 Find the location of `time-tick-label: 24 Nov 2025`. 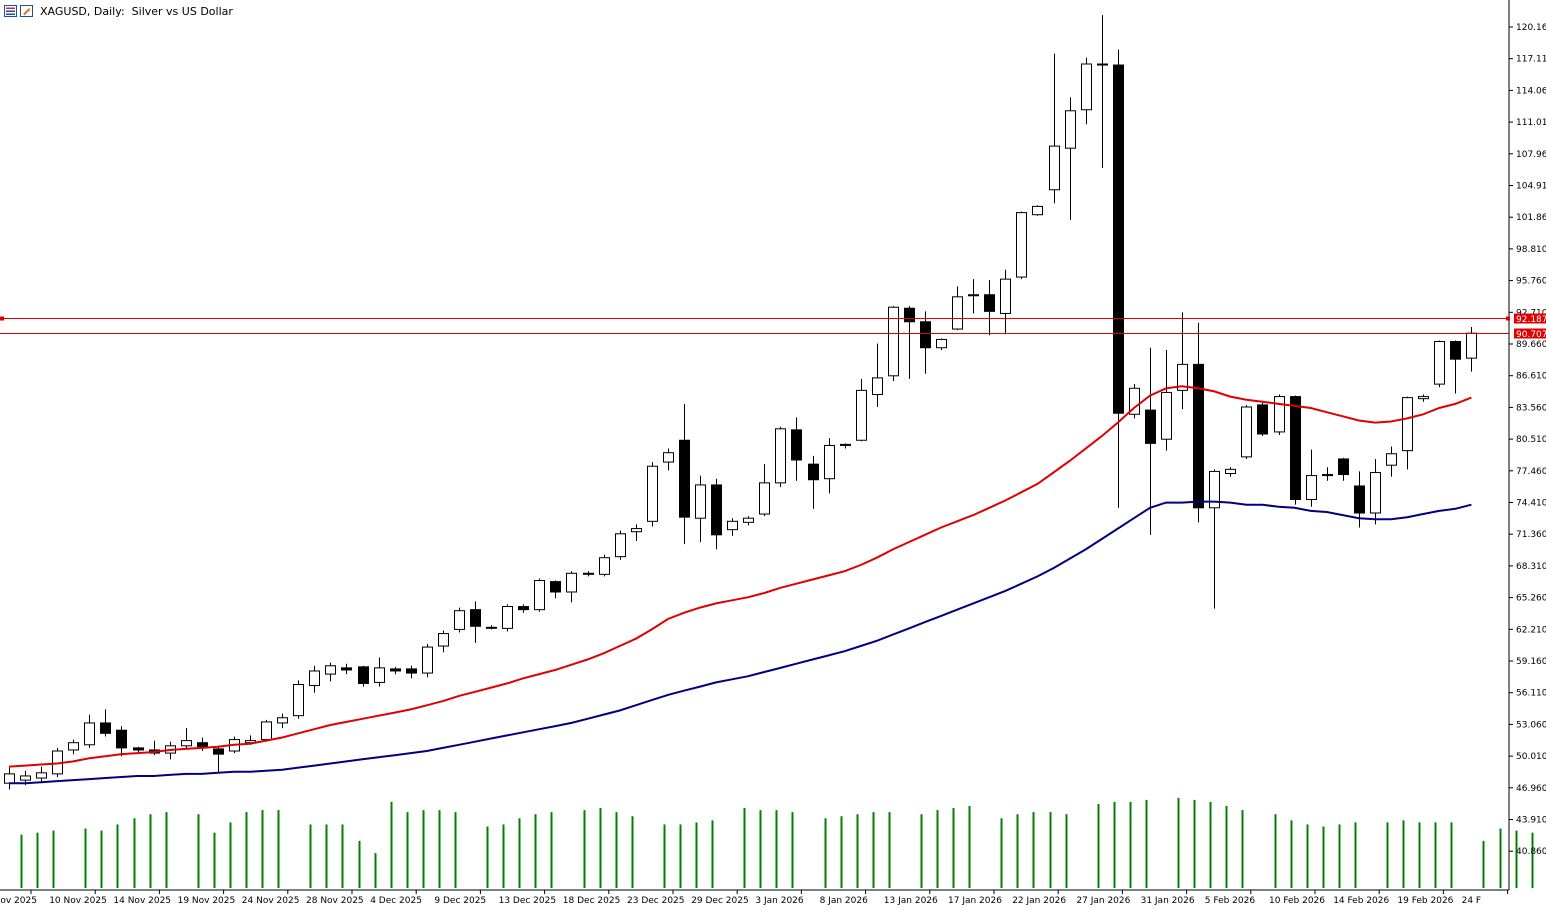

time-tick-label: 24 Nov 2025 is located at coordinates (271, 901).